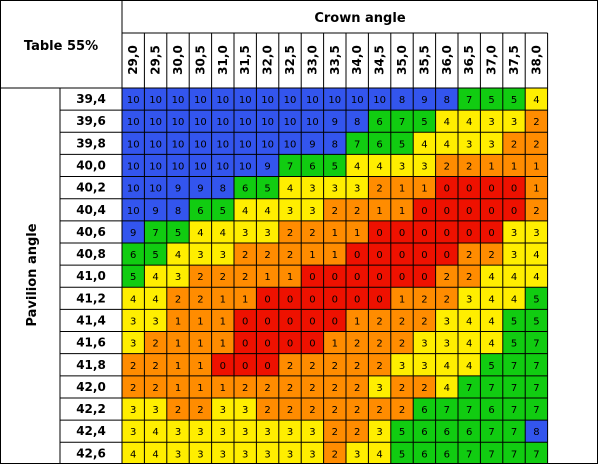 This screenshot has width=598, height=464. Describe the element at coordinates (402, 100) in the screenshot. I see `cell-value-label: 8` at that location.